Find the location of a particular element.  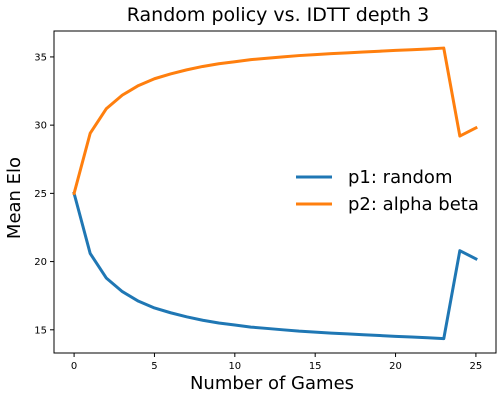

y-axis-ticks: 15 20 25 30 35 is located at coordinates (44, 194).